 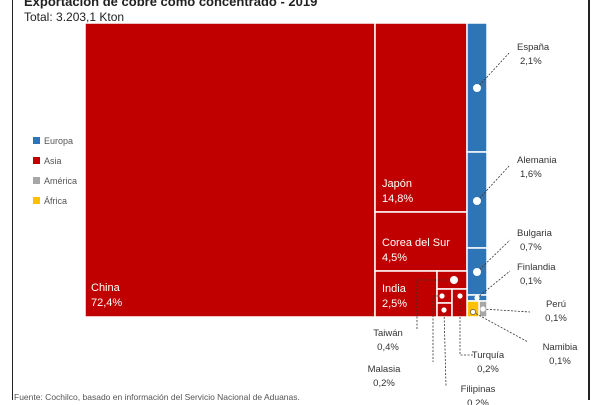 I want to click on callout-value-turquia: 0,2%, so click(x=488, y=369).